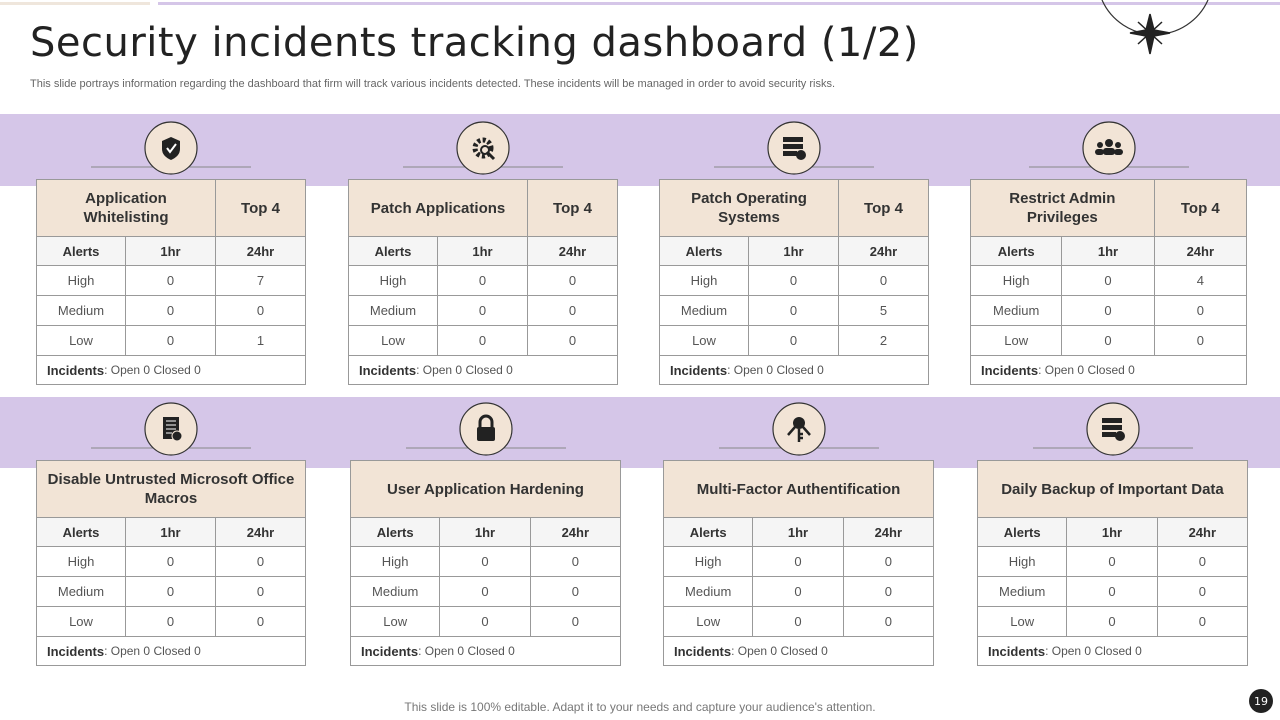 Image resolution: width=1280 pixels, height=720 pixels. Describe the element at coordinates (719, 3) in the screenshot. I see `decor-line` at that location.